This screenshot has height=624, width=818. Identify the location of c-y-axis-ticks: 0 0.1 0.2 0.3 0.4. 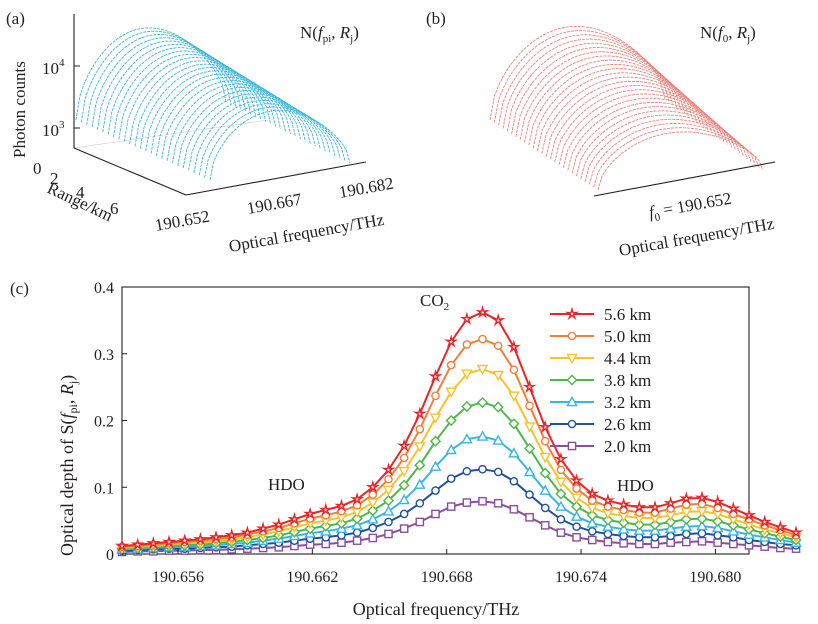
(110, 422).